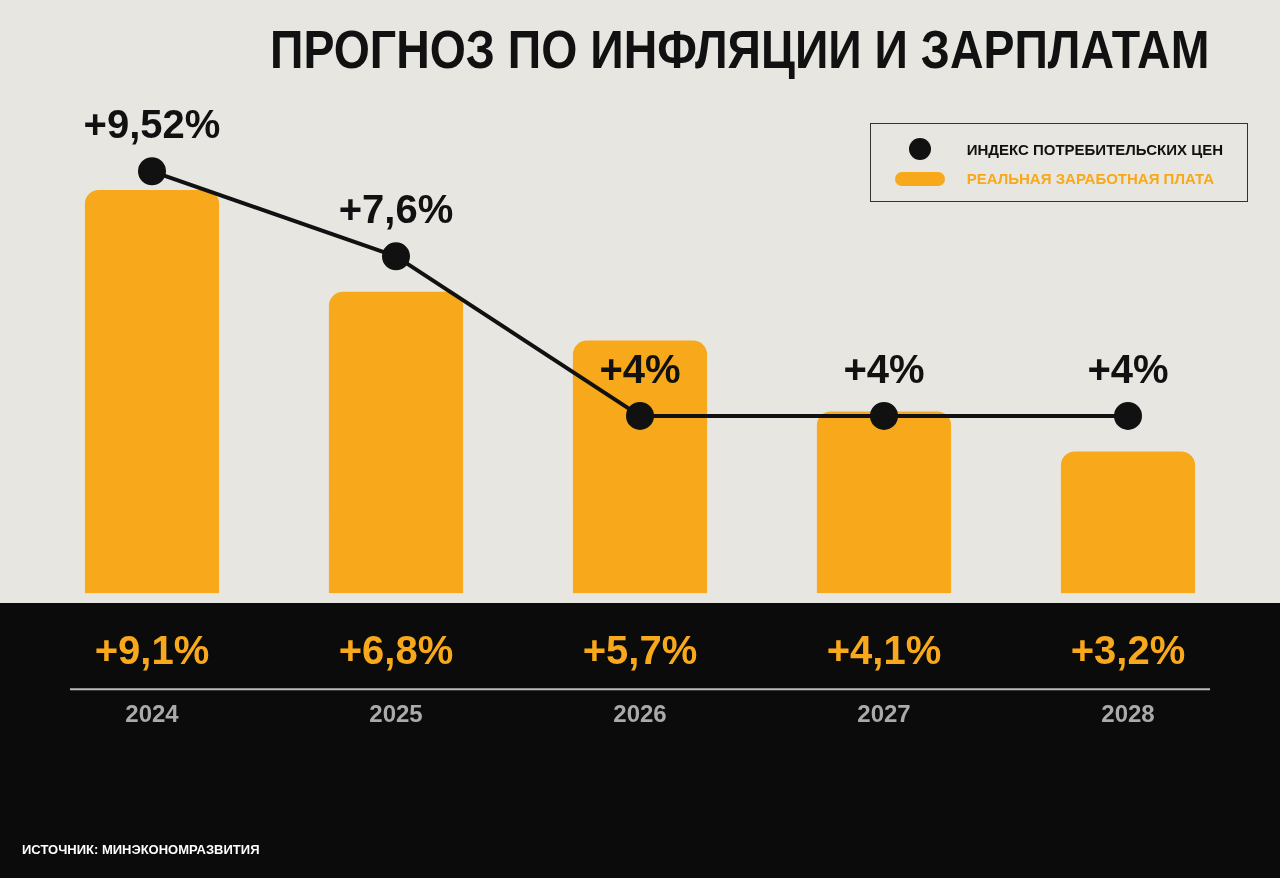 Image resolution: width=1280 pixels, height=878 pixels. Describe the element at coordinates (141, 849) in the screenshot. I see `text: ИСТОЧНИК: МИНЭКОНОМРАЗВИТИЯ` at that location.